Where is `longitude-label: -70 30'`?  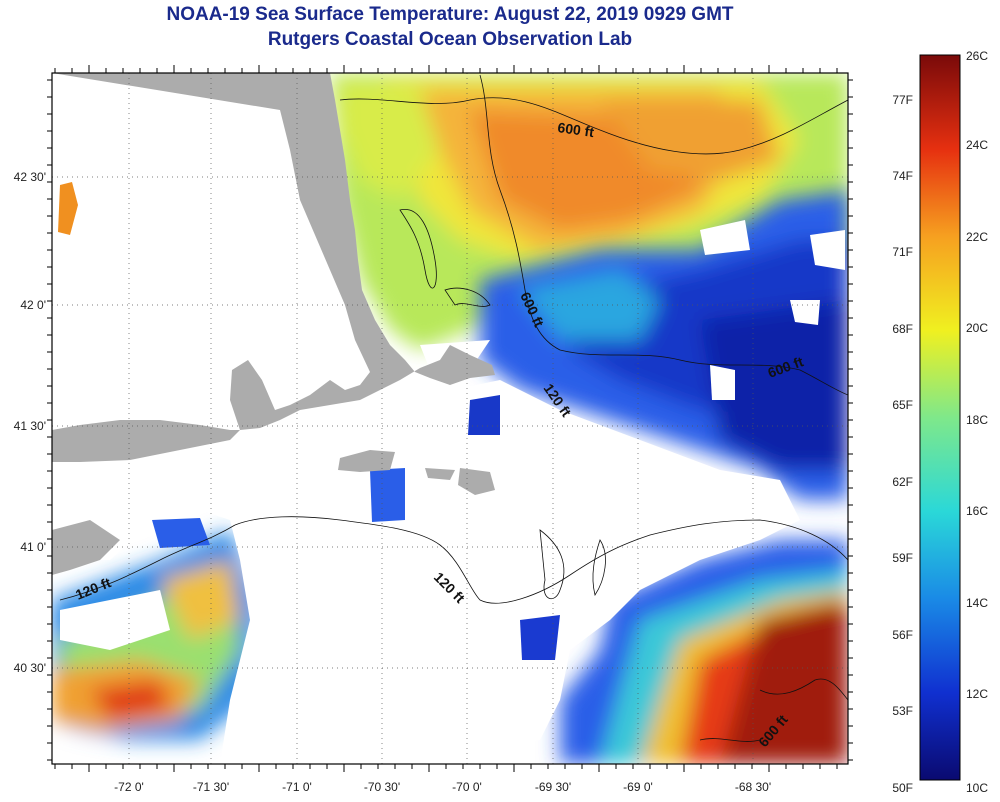
longitude-label: -70 30' is located at coordinates (382, 787).